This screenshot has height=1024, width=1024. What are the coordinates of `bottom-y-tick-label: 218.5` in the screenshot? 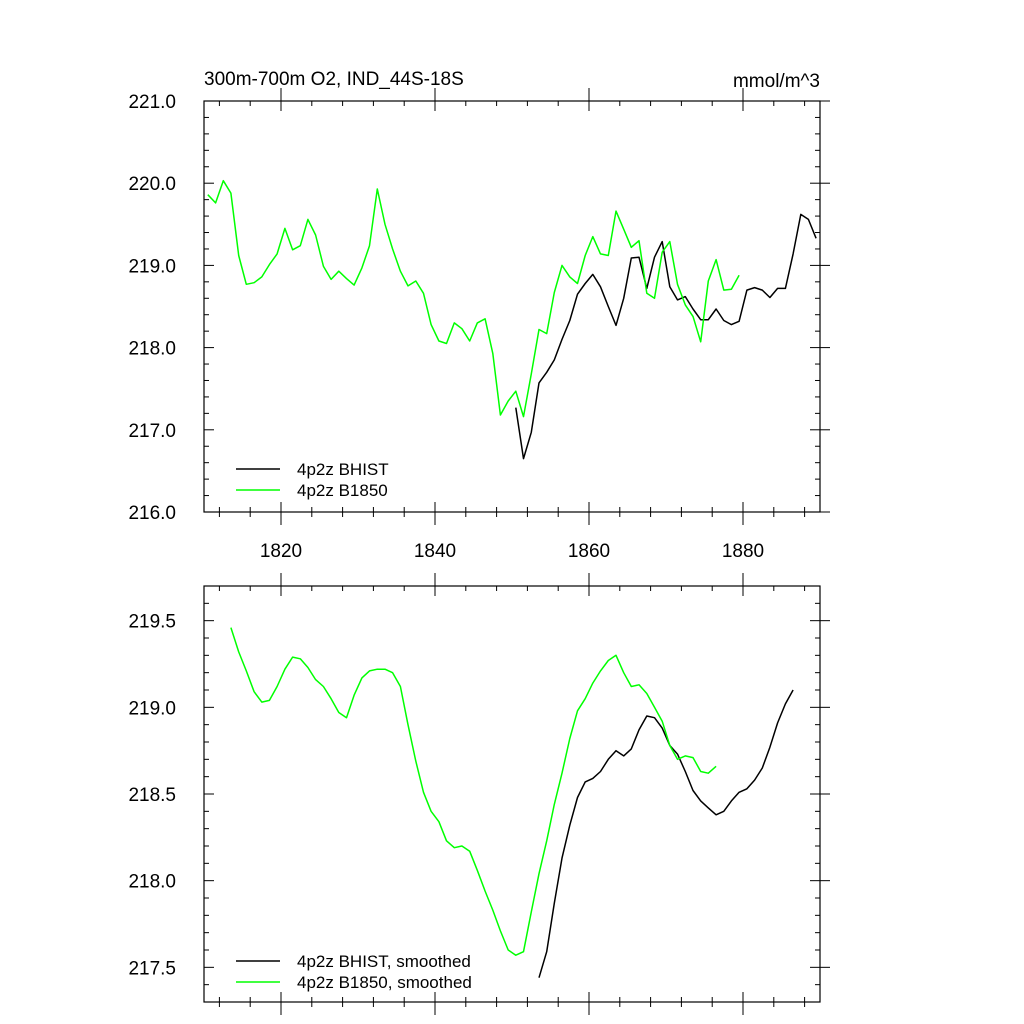 It's located at (152, 795).